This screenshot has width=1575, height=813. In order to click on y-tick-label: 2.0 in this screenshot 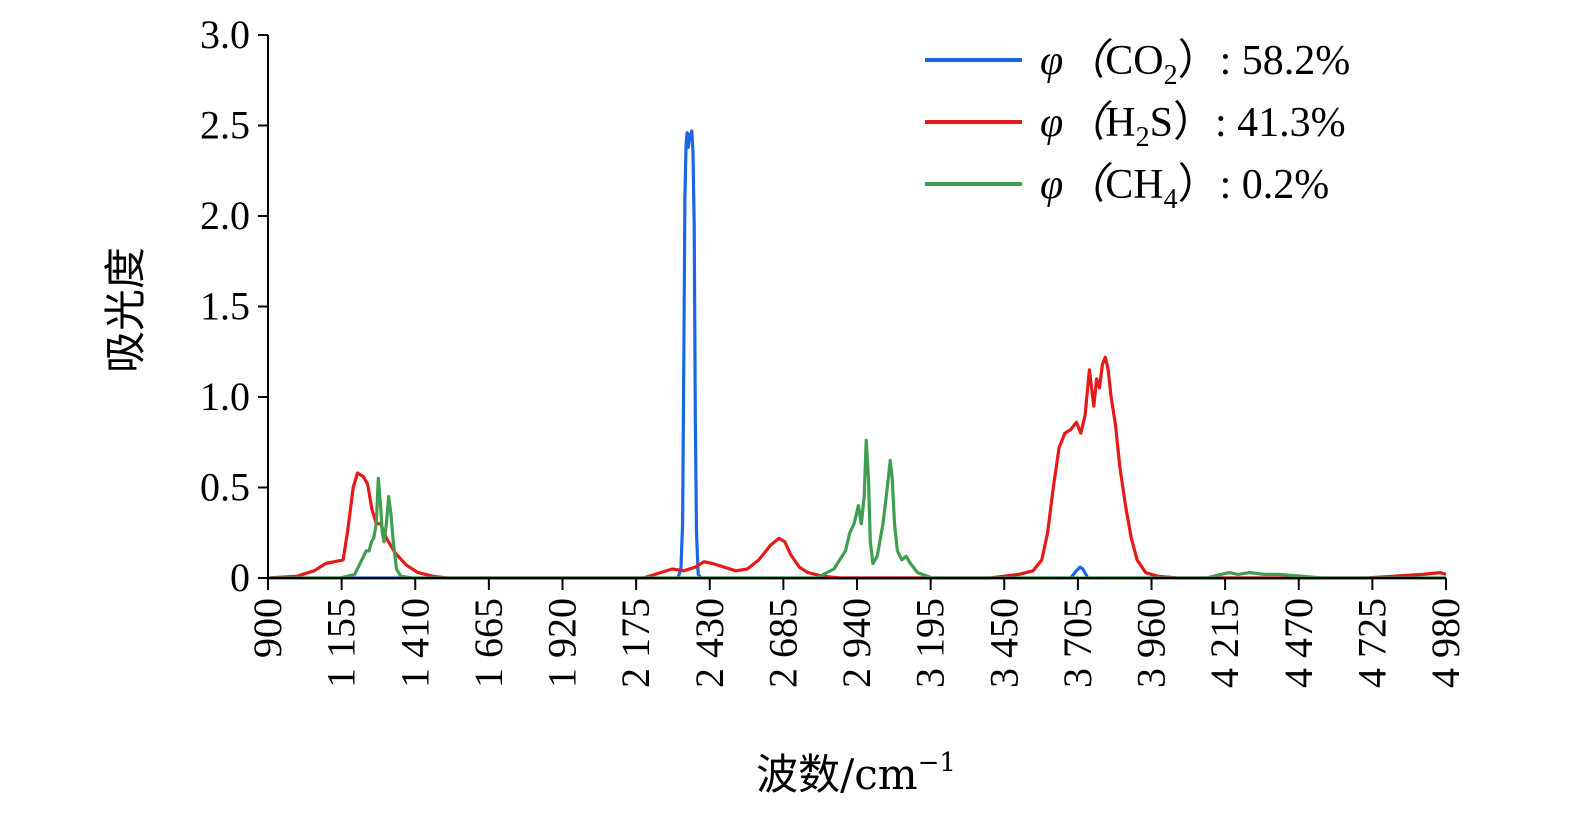, I will do `click(225, 215)`.